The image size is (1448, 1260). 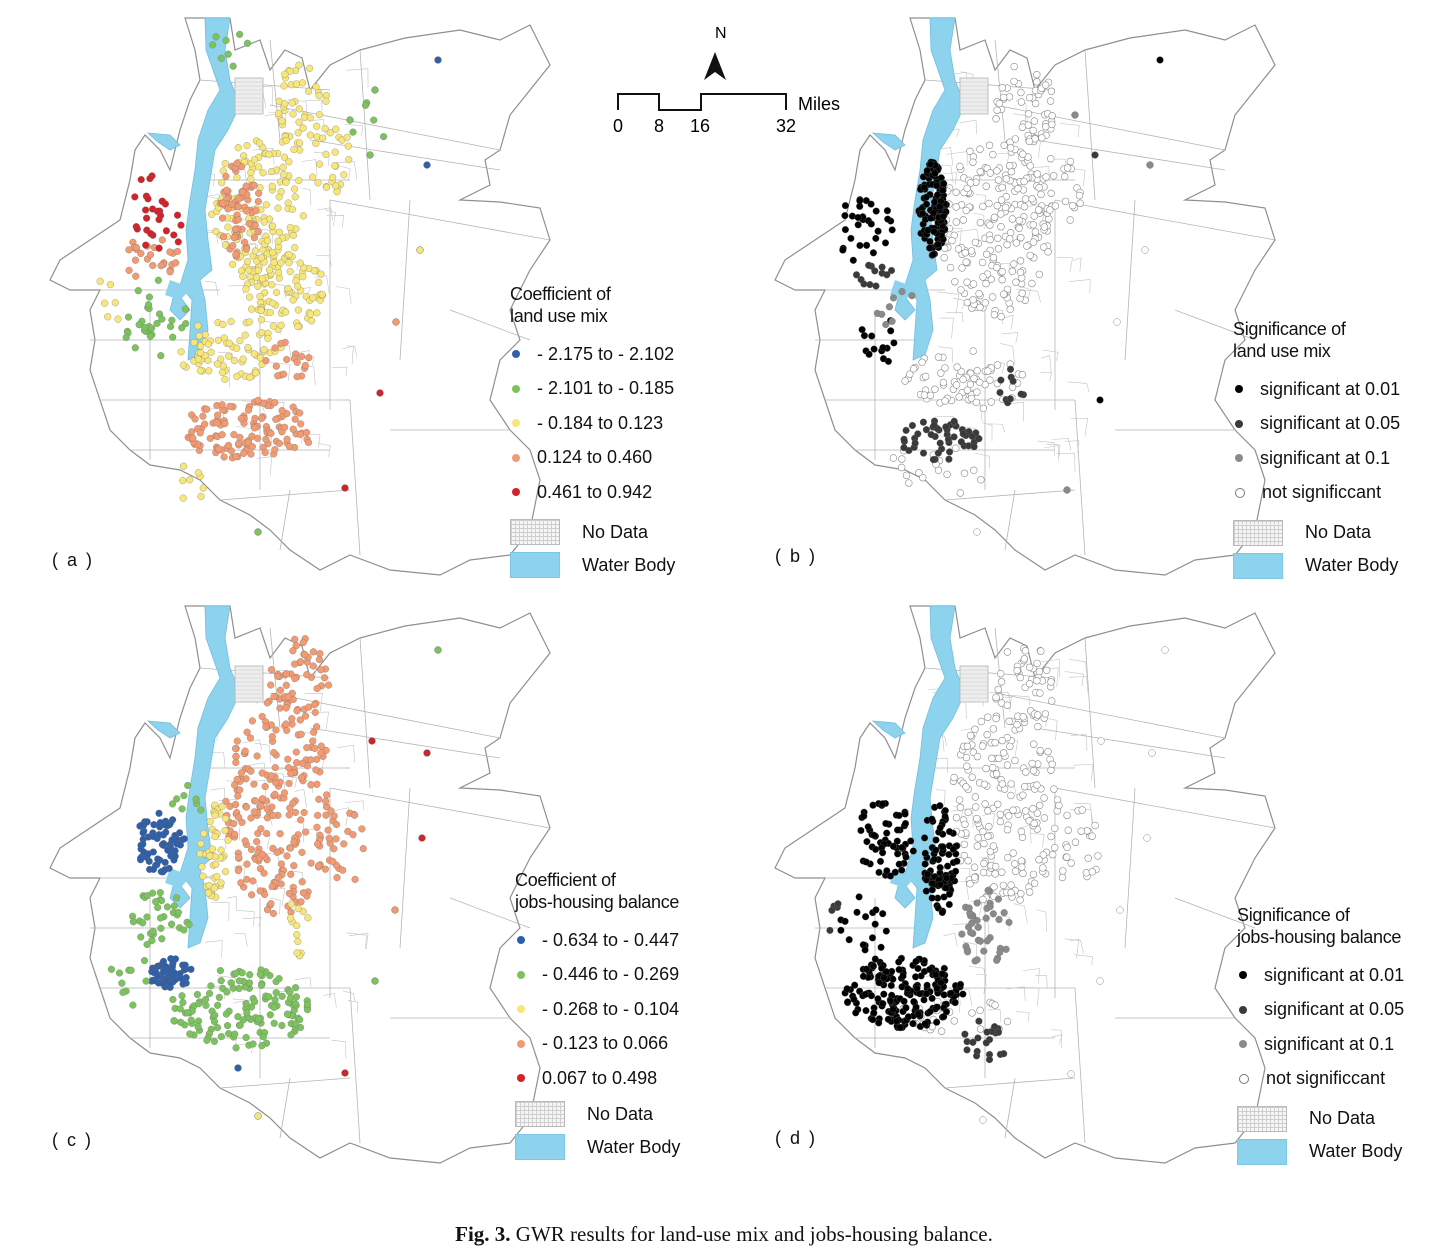 What do you see at coordinates (592, 305) in the screenshot?
I see `legend-title-a: Coefficient of land use mix` at bounding box center [592, 305].